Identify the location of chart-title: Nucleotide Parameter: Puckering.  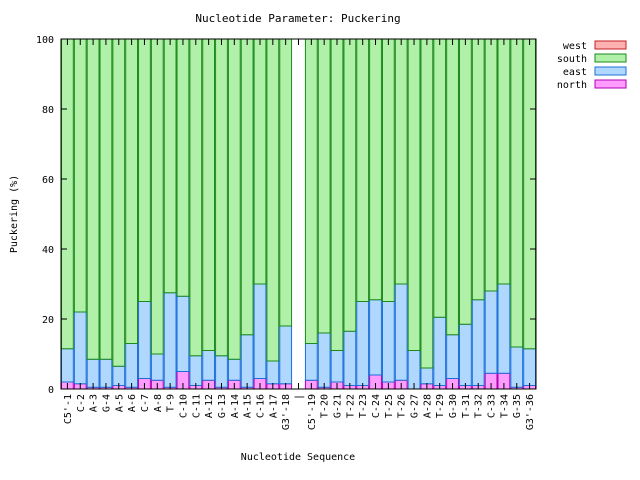
(297, 18).